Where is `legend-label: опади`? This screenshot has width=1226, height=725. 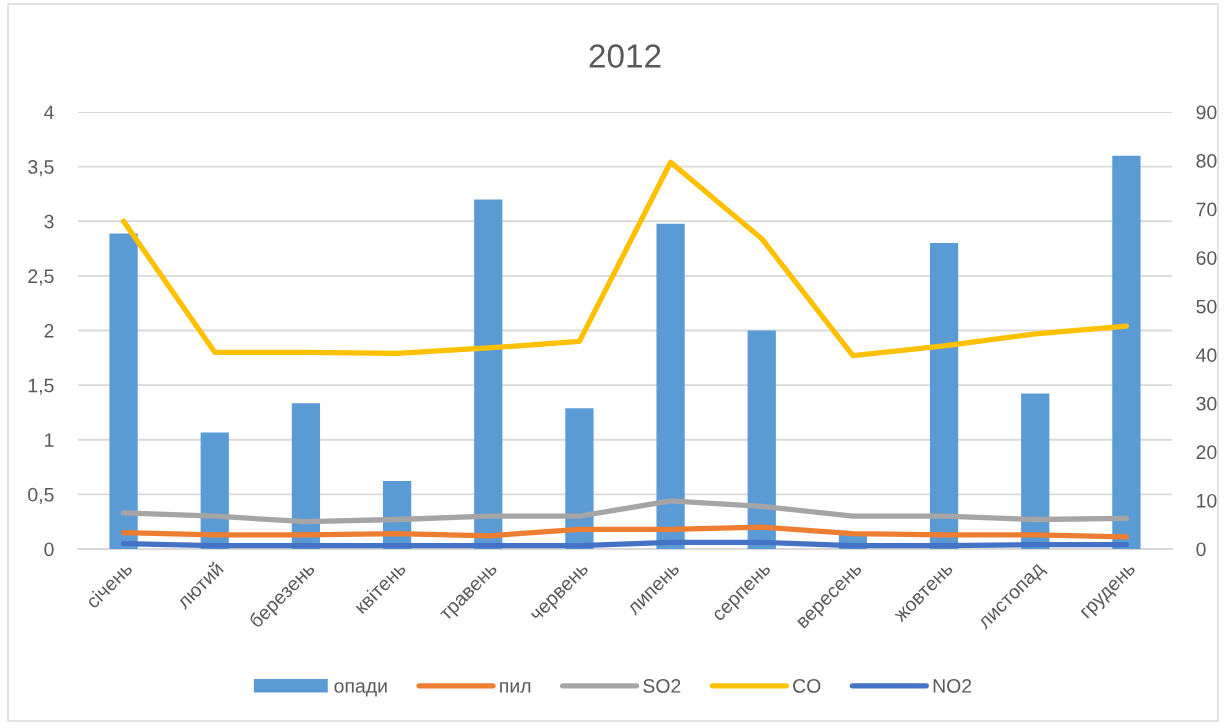
legend-label: опади is located at coordinates (360, 689).